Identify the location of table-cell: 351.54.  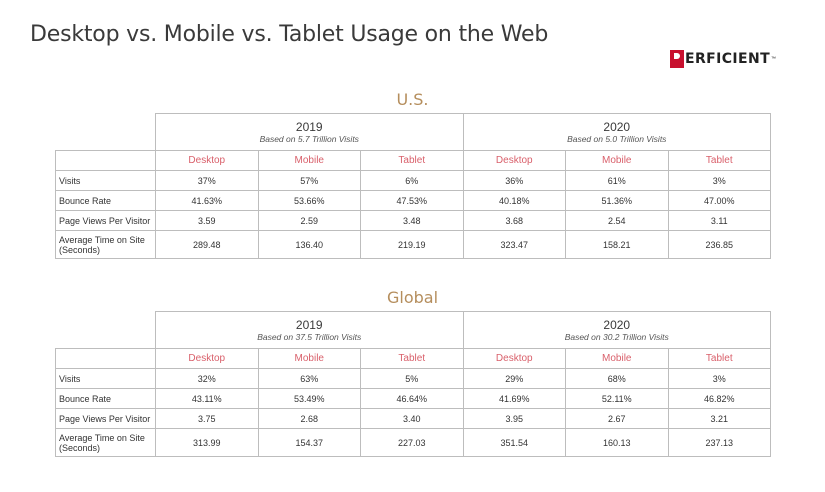
(514, 442).